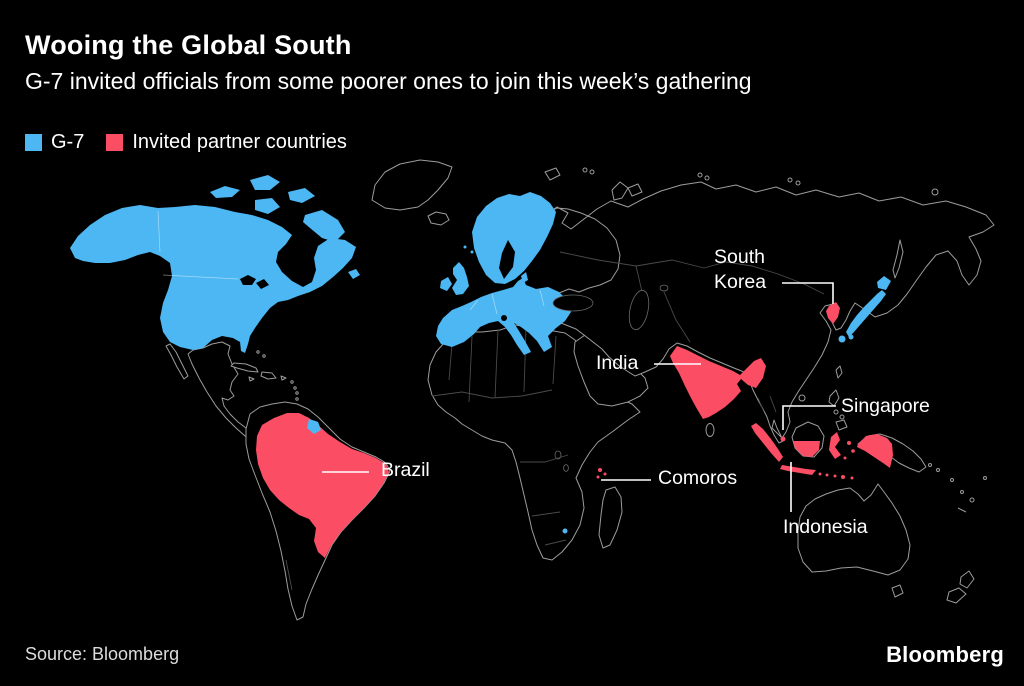 The width and height of the screenshot is (1024, 686). I want to click on region-north-america, so click(213, 279).